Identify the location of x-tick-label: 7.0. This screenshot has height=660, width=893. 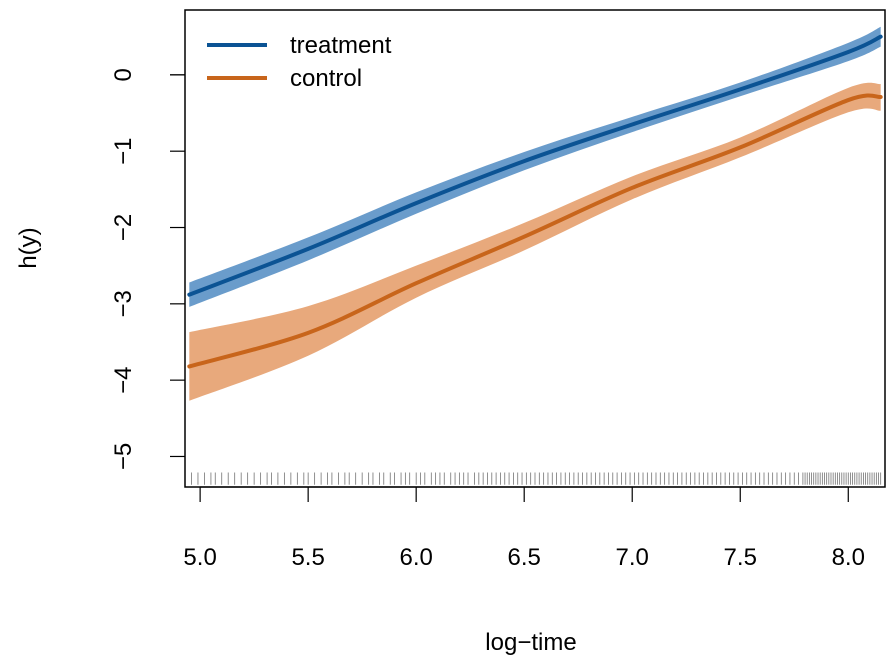
(632, 557).